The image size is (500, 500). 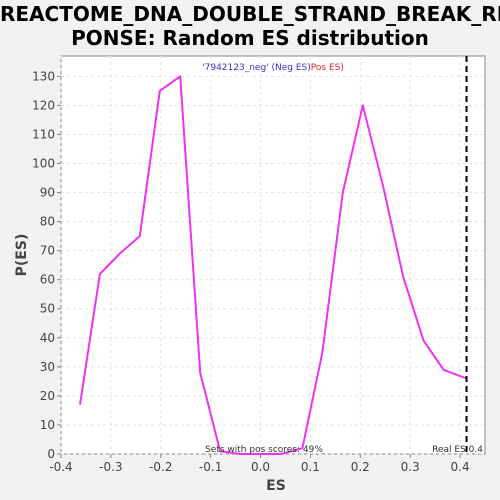 What do you see at coordinates (46, 265) in the screenshot?
I see `y-axis-ticks: 0 10 20 30 40 50 60 70 80 90 100 110 120 130` at bounding box center [46, 265].